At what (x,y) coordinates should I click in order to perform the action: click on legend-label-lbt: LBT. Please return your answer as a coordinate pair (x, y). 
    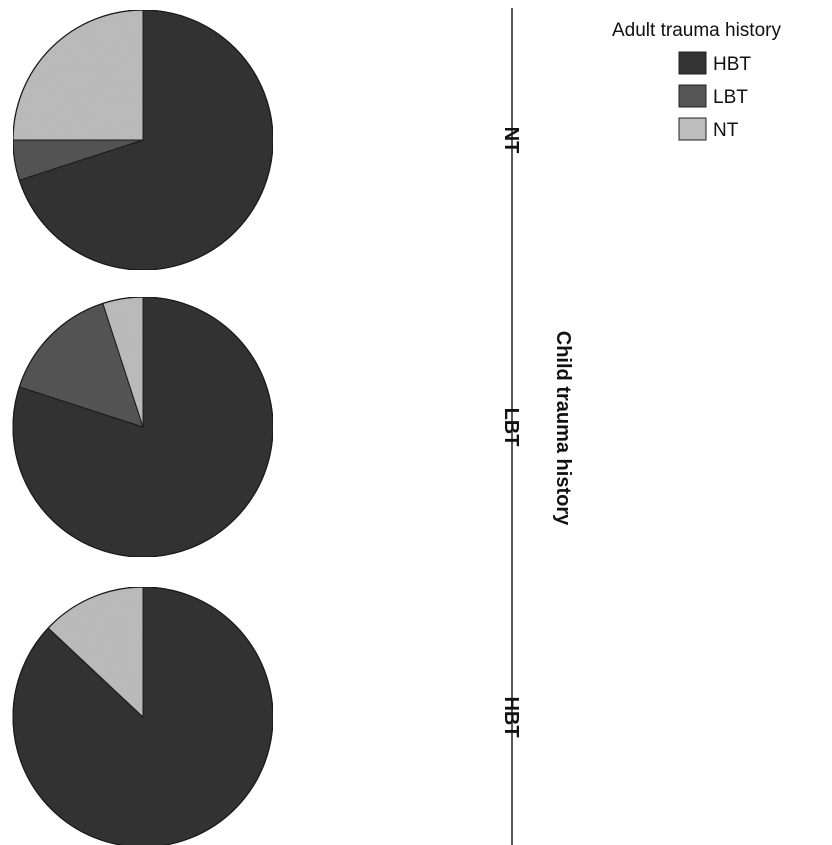
    Looking at the image, I should click on (730, 97).